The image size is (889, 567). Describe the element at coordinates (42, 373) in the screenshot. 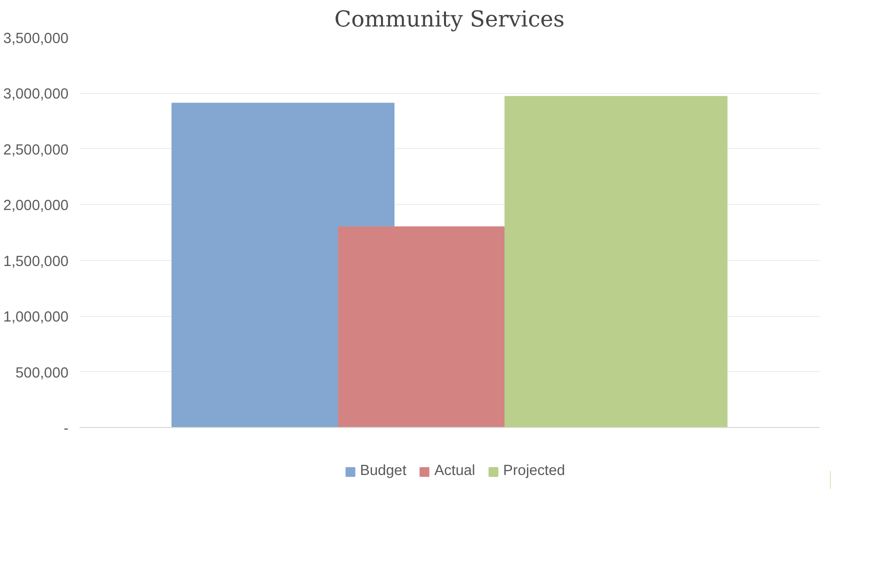

I see `y-tick-label: 500,000` at that location.